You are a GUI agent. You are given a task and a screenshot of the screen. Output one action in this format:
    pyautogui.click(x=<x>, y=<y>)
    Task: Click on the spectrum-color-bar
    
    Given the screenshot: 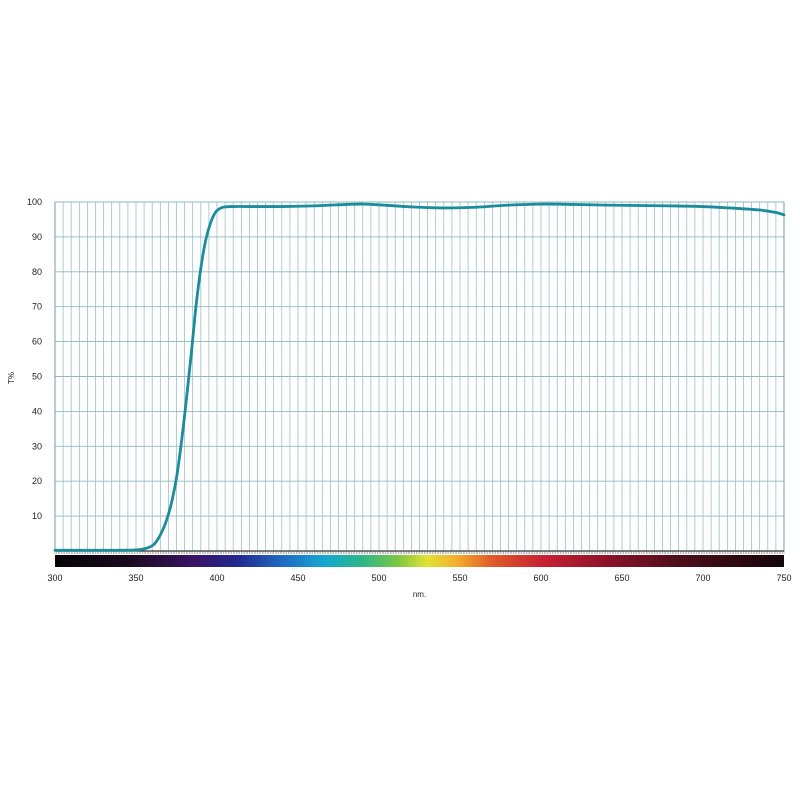 What is the action you would take?
    pyautogui.click(x=419, y=561)
    